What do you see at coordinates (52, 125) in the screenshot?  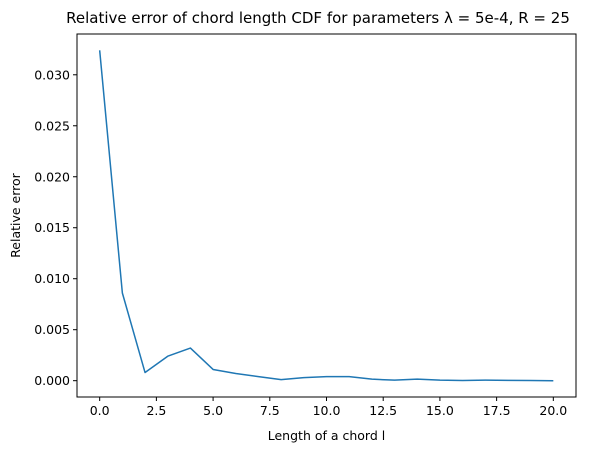 I see `y-tick-label: 0.025` at bounding box center [52, 125].